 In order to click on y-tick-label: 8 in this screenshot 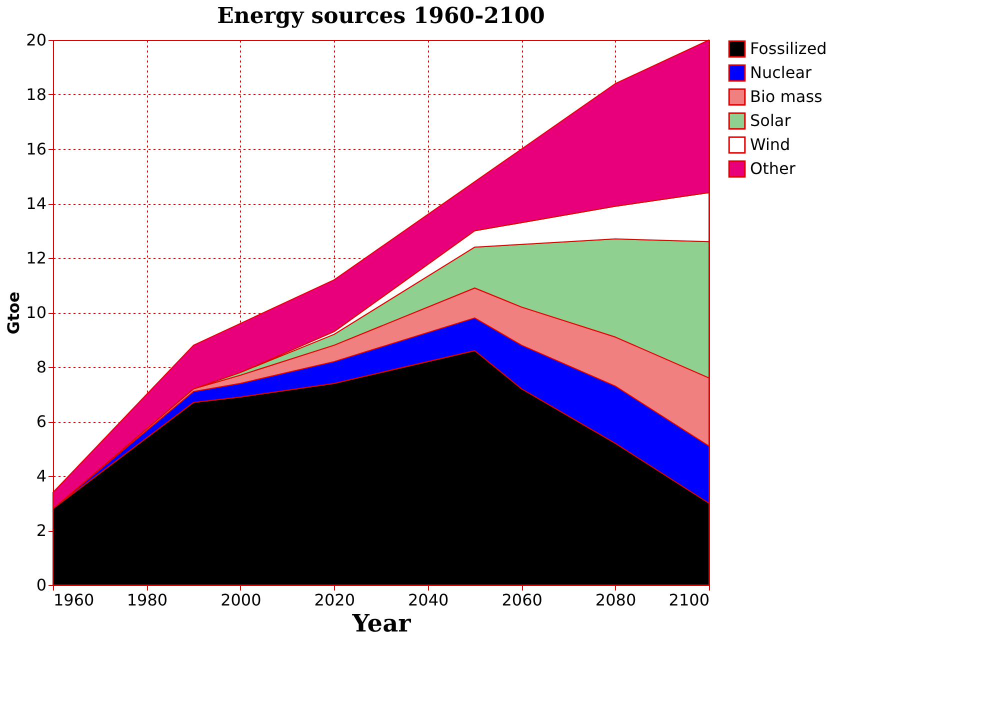, I will do `click(41, 367)`.